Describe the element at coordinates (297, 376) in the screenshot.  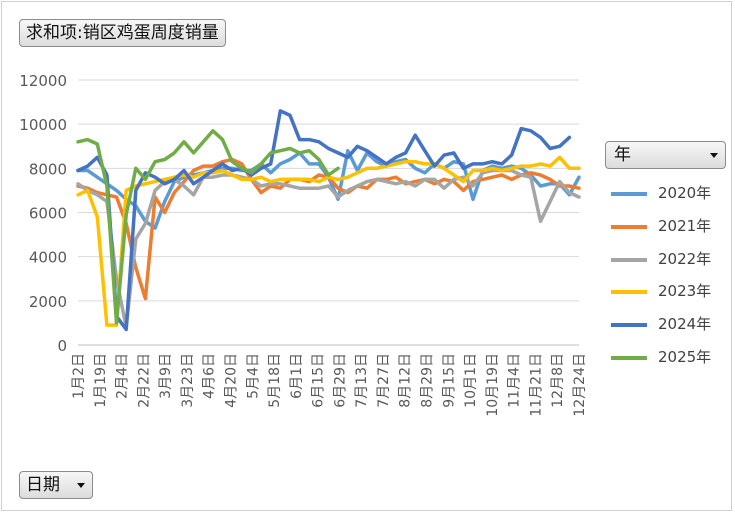
I see `x-tick-label: 6月1日` at that location.